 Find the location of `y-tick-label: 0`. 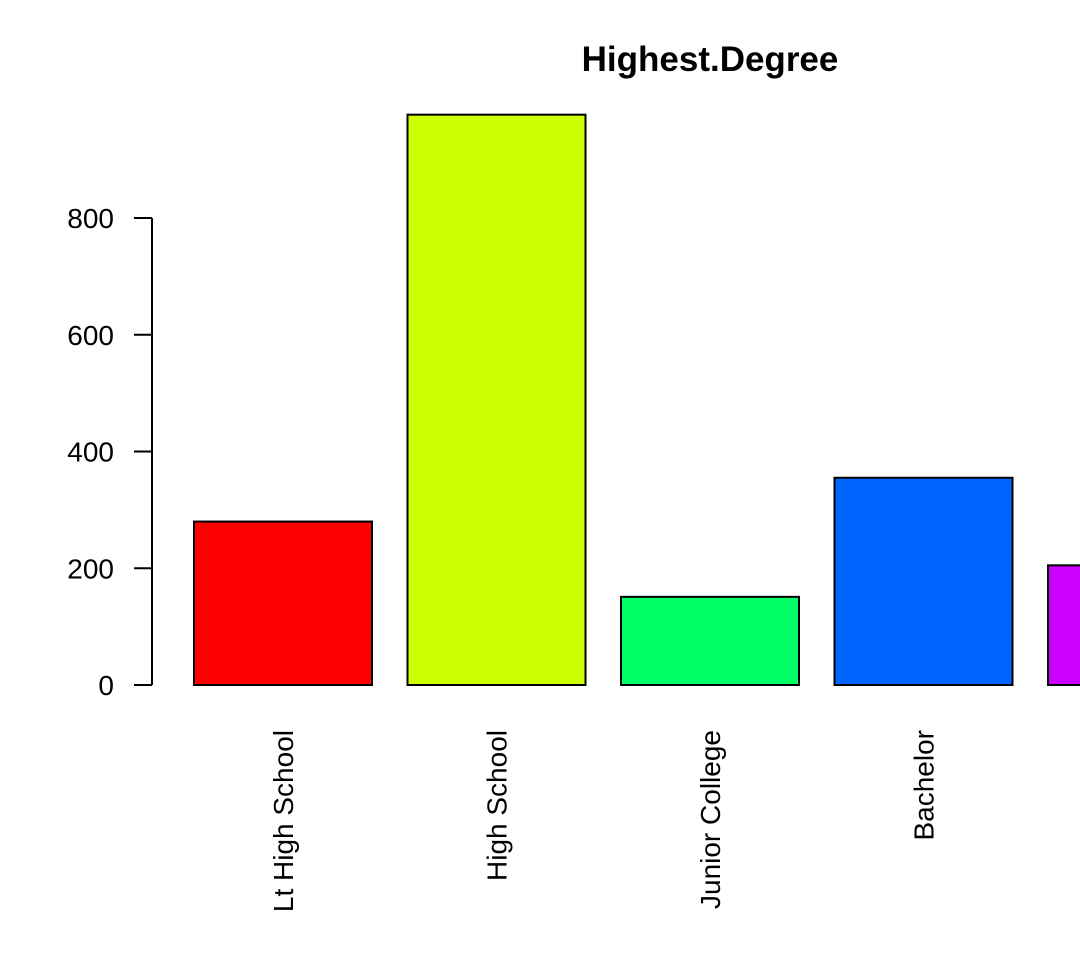

y-tick-label: 0 is located at coordinates (106, 685).